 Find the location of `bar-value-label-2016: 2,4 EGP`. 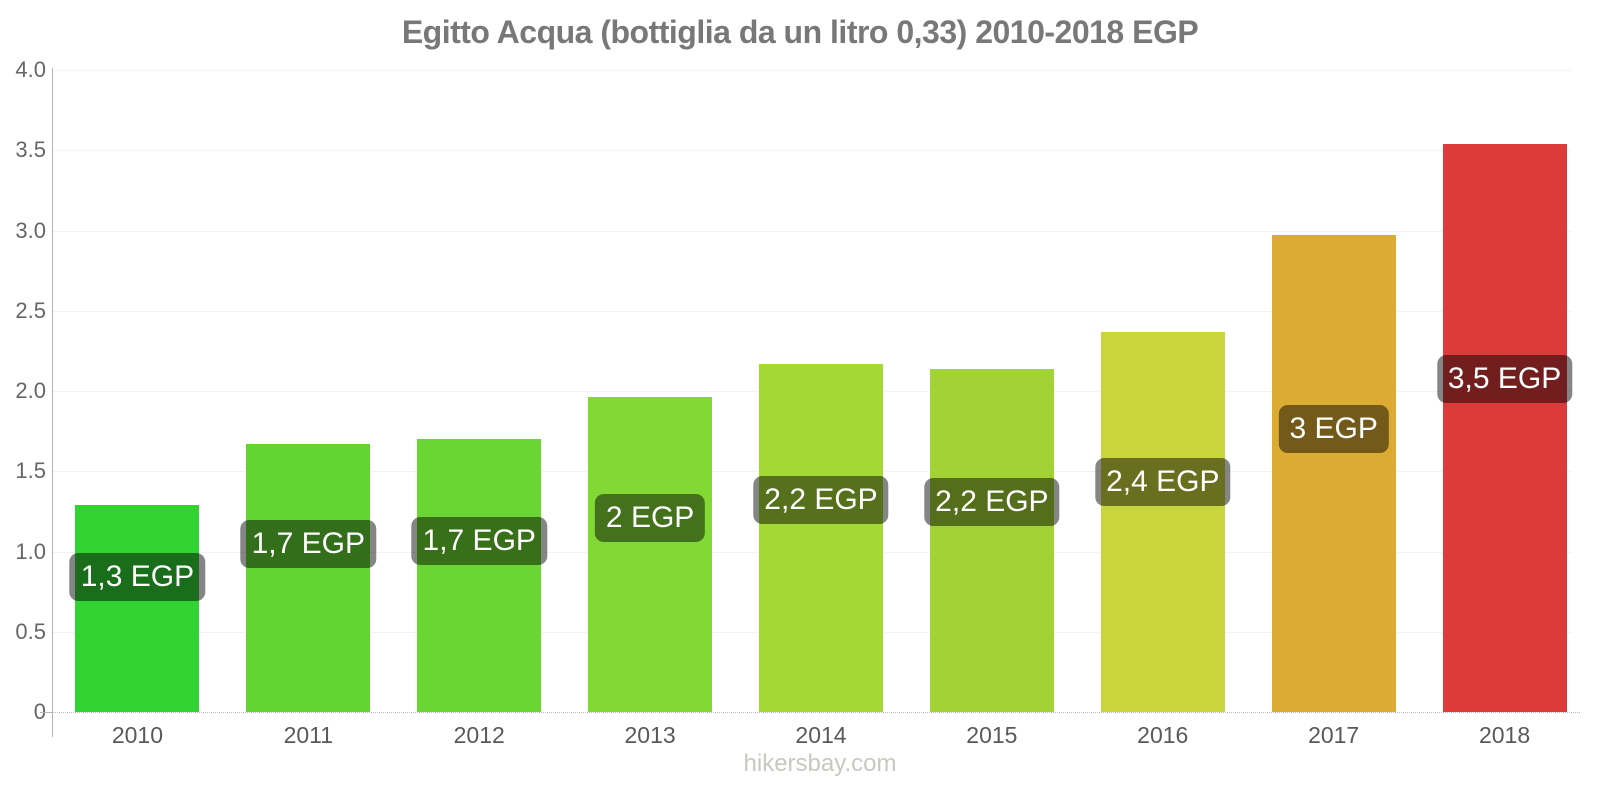

bar-value-label-2016: 2,4 EGP is located at coordinates (1163, 482).